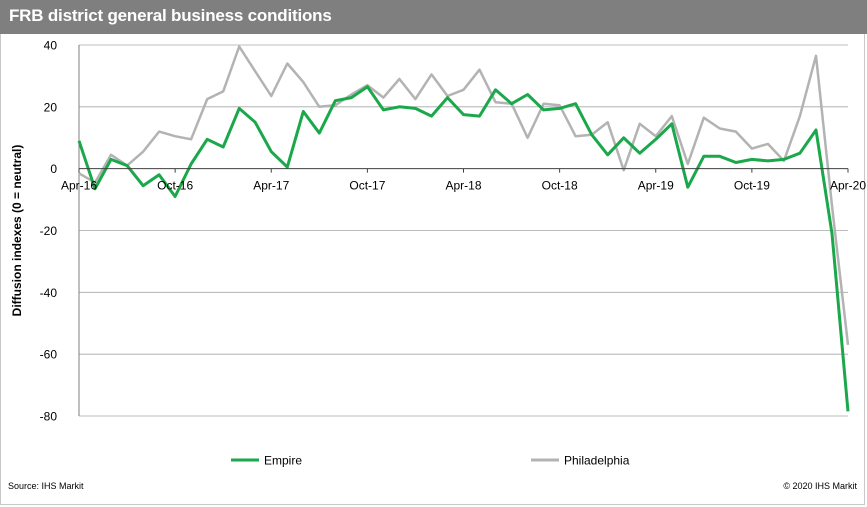  What do you see at coordinates (53, 169) in the screenshot?
I see `y-tick-label: 0` at bounding box center [53, 169].